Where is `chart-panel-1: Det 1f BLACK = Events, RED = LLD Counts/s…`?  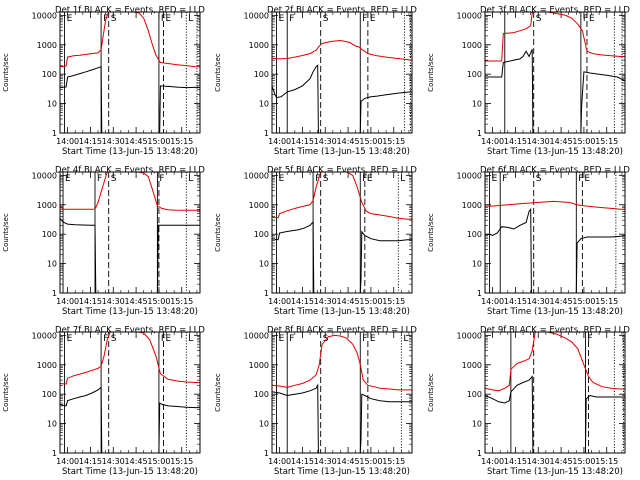 chart-panel-1: Det 1f BLACK = Events, RED = LLD Counts/s… is located at coordinates (103, 82).